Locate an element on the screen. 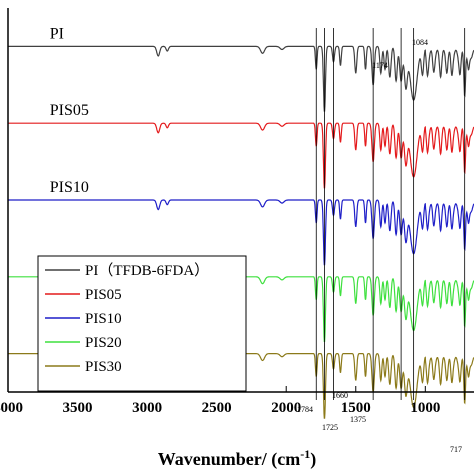 This screenshot has height=474, width=474. label-layer: Wavenumber/ (cm-1) is located at coordinates (237, 458).